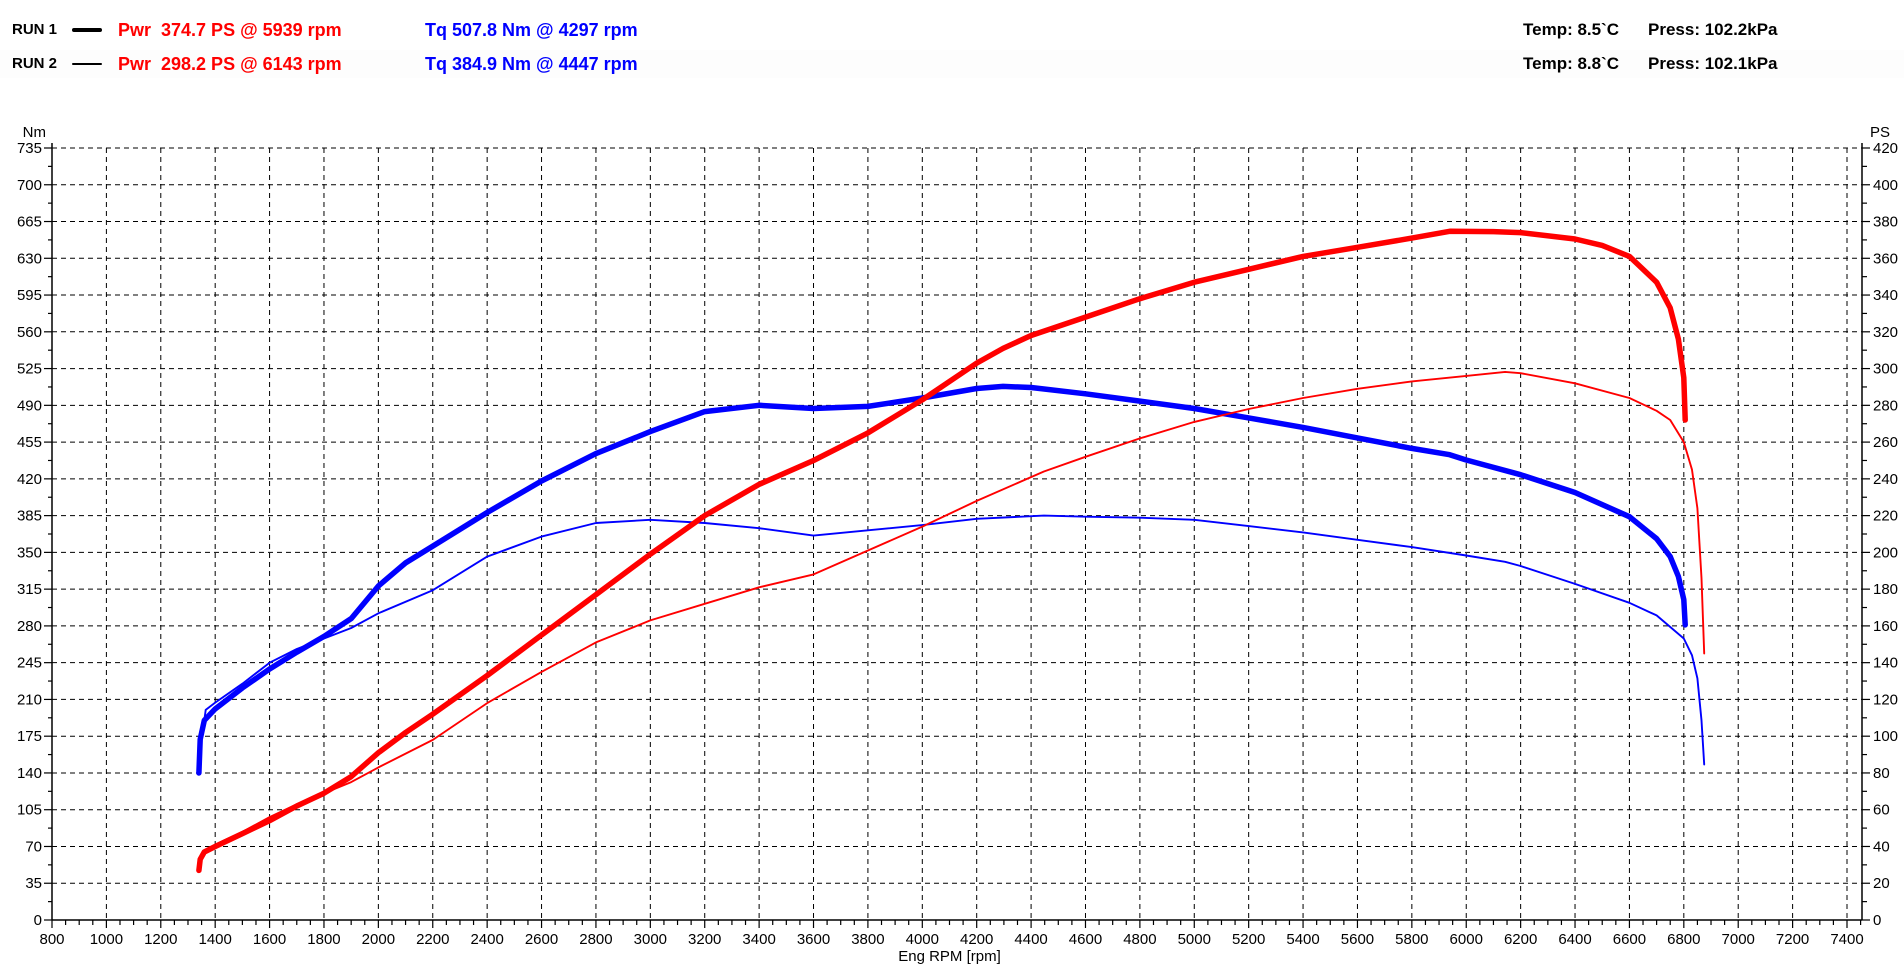 The height and width of the screenshot is (969, 1904). I want to click on y-right-tick-label: 60, so click(1881, 810).